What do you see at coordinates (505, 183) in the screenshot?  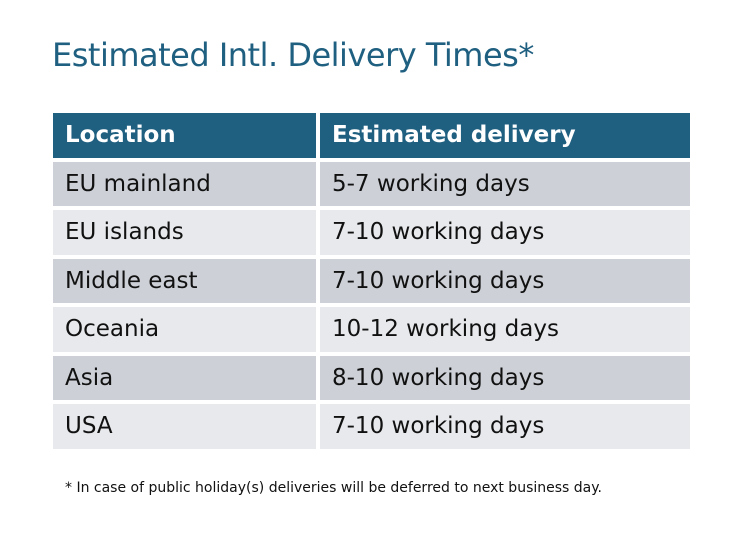 I see `delivery-cell: 5-7 working days` at bounding box center [505, 183].